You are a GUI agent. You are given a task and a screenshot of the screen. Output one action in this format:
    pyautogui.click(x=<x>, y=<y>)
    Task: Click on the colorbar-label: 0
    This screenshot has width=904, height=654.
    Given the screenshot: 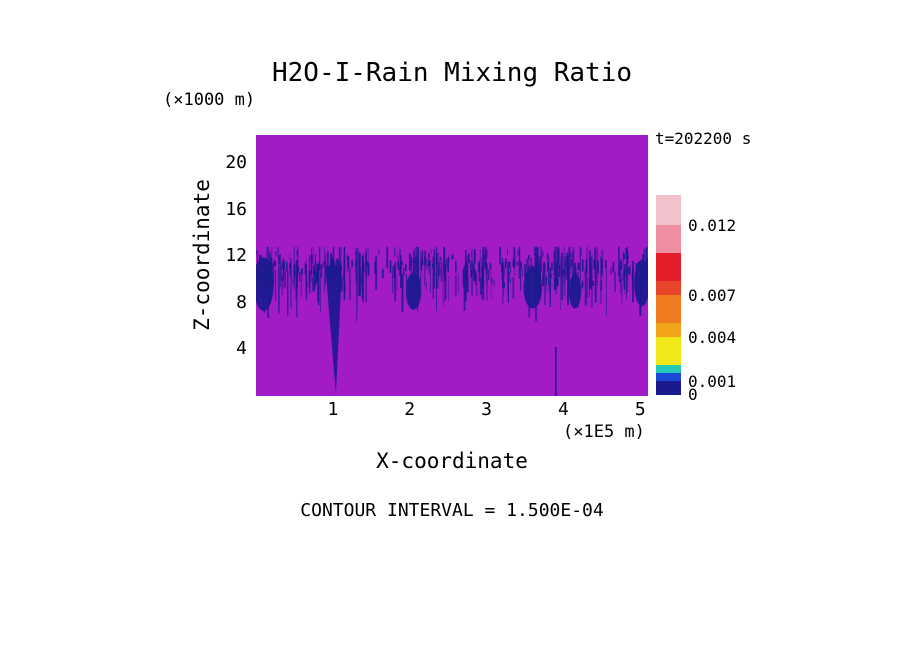 What is the action you would take?
    pyautogui.click(x=693, y=394)
    